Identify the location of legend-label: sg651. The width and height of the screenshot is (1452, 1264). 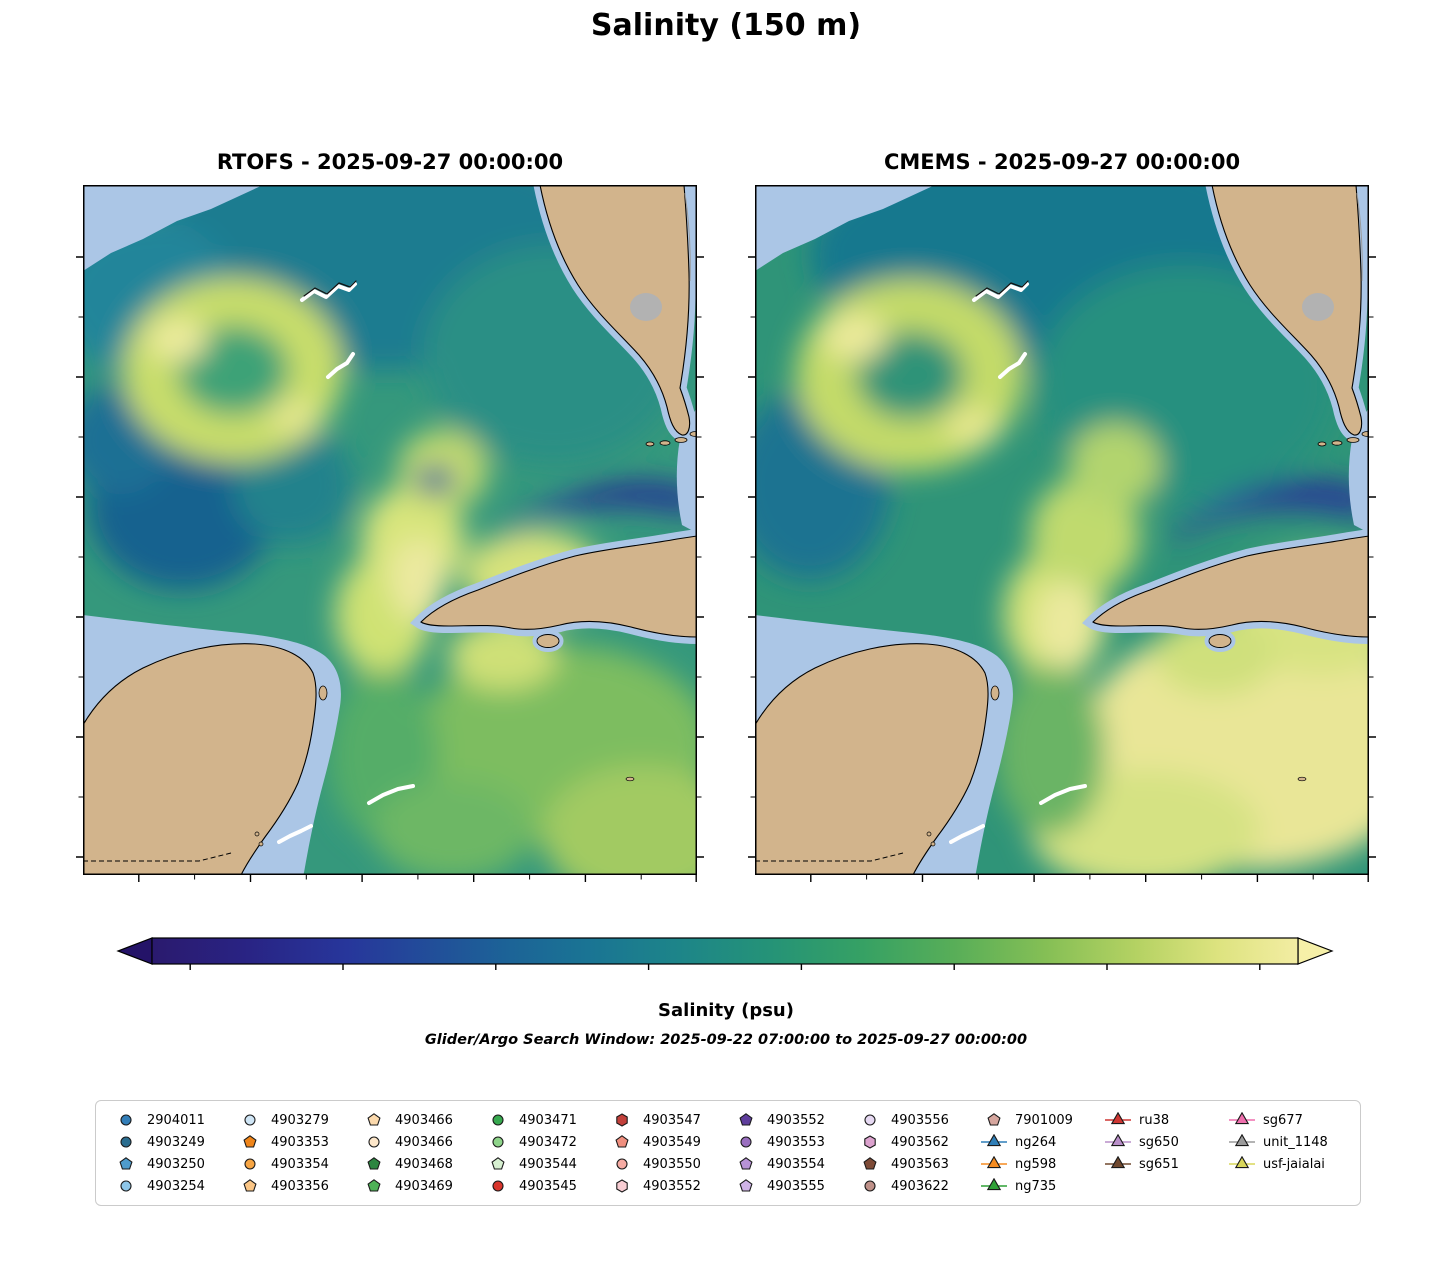
(1159, 1164).